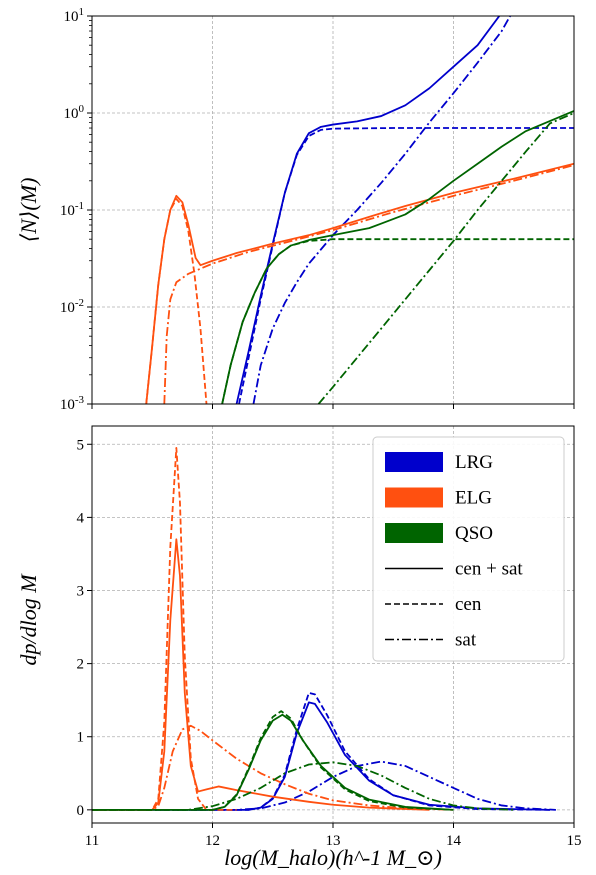  I want to click on top-line-qso-cen, so click(397, 321).